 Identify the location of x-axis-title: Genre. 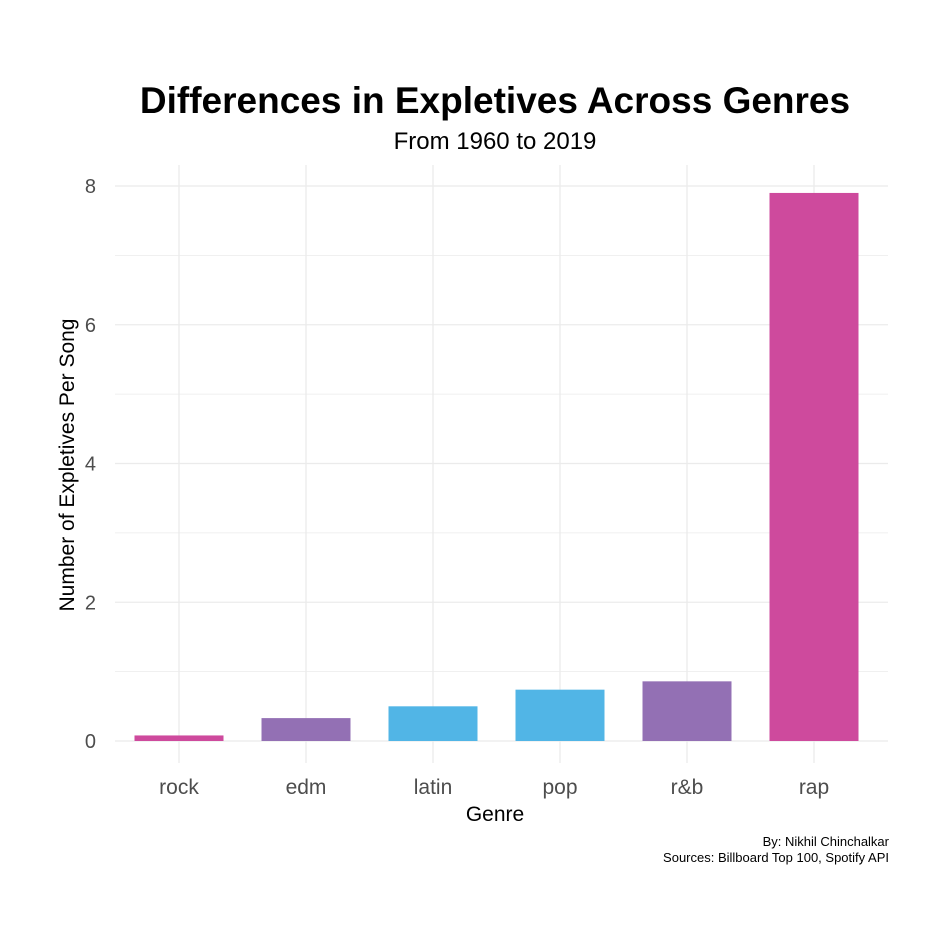
(495, 814).